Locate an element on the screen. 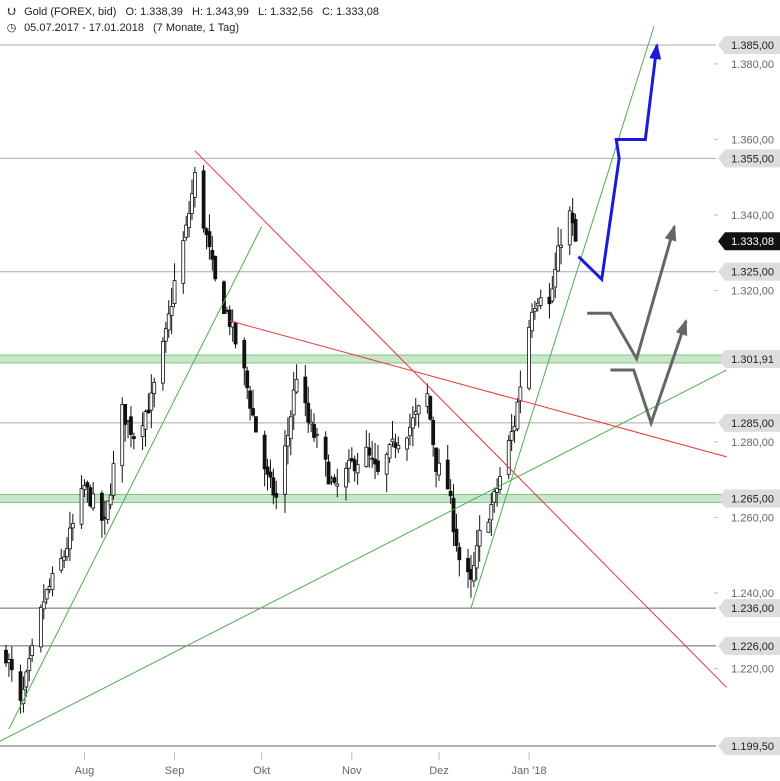 This screenshot has width=780, height=781. x-tick-label: Sep is located at coordinates (175, 771).